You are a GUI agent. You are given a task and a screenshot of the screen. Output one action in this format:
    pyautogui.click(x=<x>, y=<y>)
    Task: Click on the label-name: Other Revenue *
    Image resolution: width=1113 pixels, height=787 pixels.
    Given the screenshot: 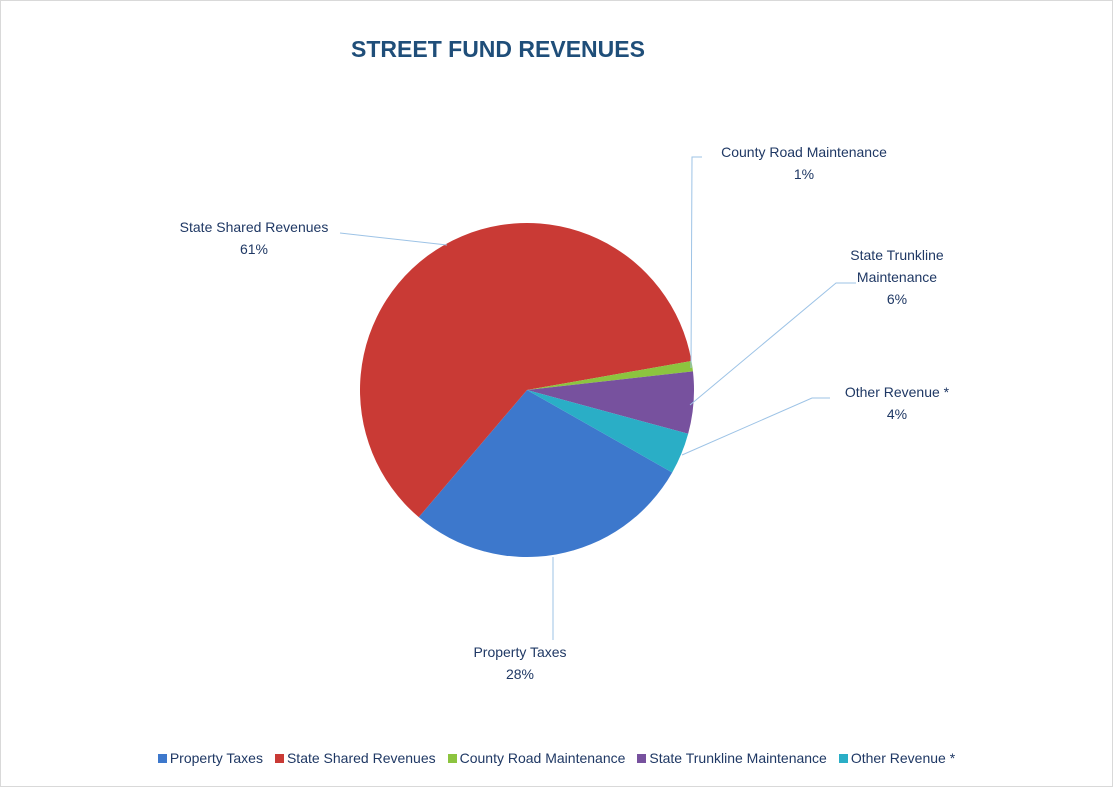 What is the action you would take?
    pyautogui.click(x=897, y=392)
    